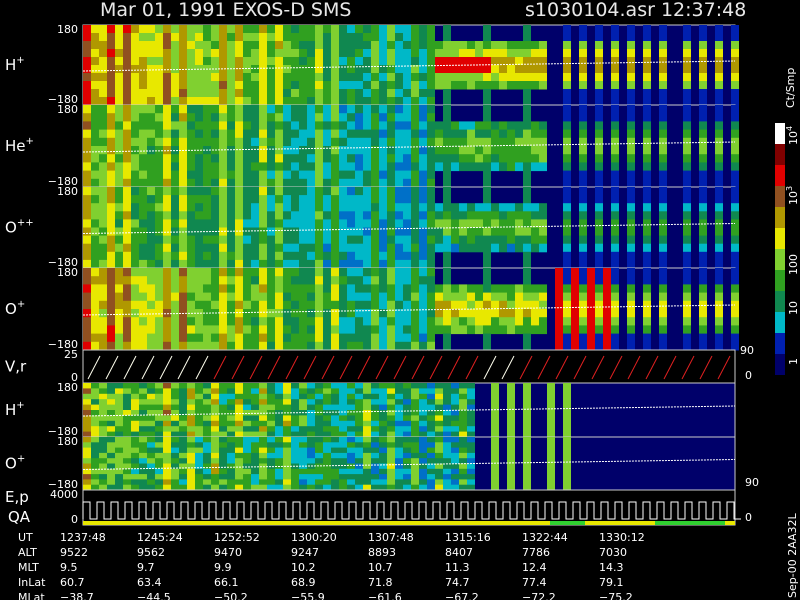 The width and height of the screenshot is (800, 600). Describe the element at coordinates (752, 482) in the screenshot. I see `right-tick-label: 90` at that location.